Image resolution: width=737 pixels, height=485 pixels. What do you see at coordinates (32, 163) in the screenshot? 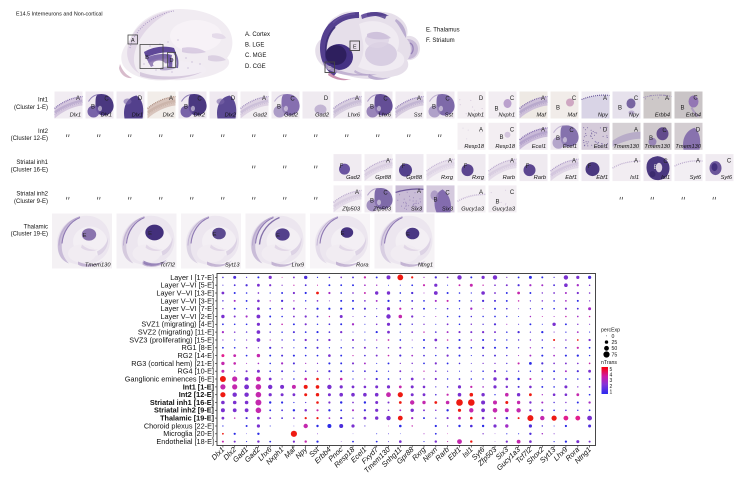
I see `svg-text: Striatal inh1` at bounding box center [32, 163].